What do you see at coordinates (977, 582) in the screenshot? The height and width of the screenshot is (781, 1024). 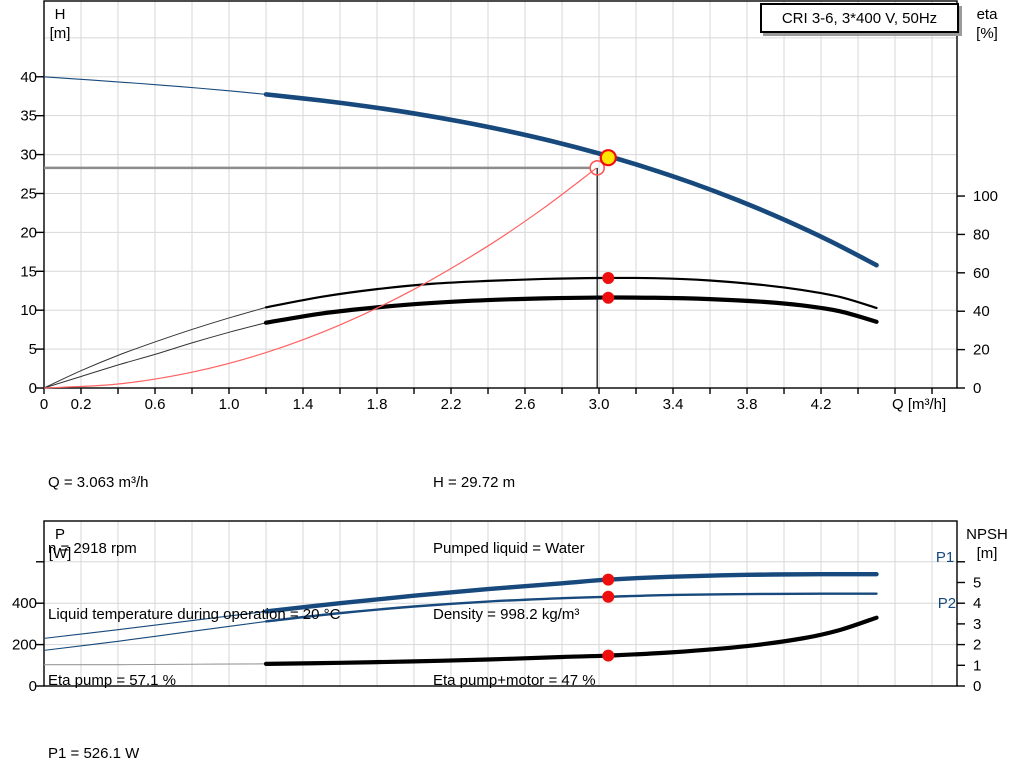 I see `right-axis-tick-label: 5` at bounding box center [977, 582].